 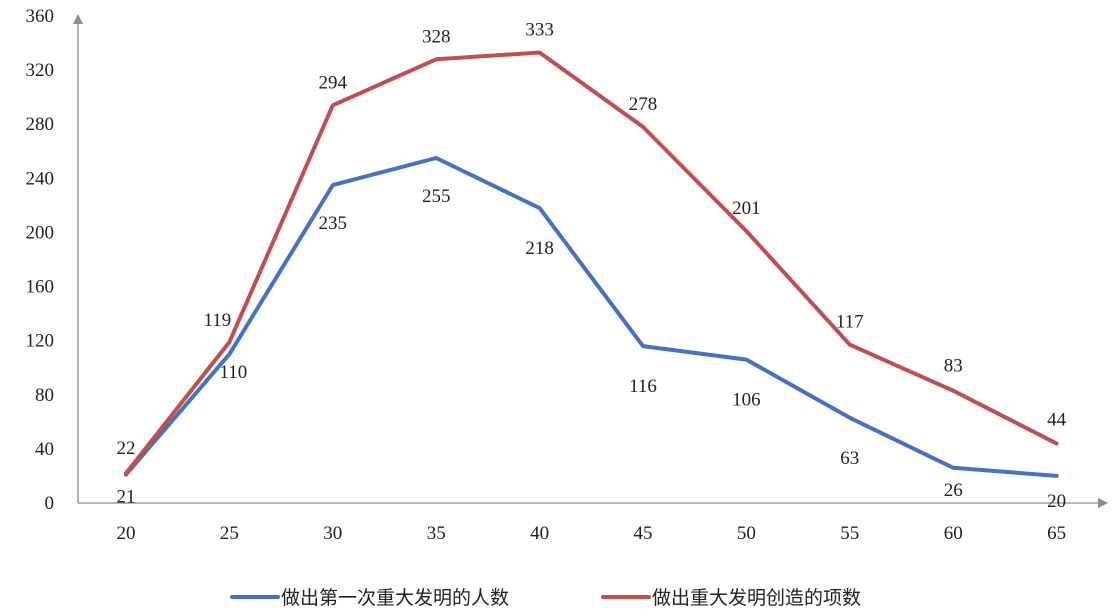 What do you see at coordinates (50, 503) in the screenshot?
I see `y-tick-label: 0` at bounding box center [50, 503].